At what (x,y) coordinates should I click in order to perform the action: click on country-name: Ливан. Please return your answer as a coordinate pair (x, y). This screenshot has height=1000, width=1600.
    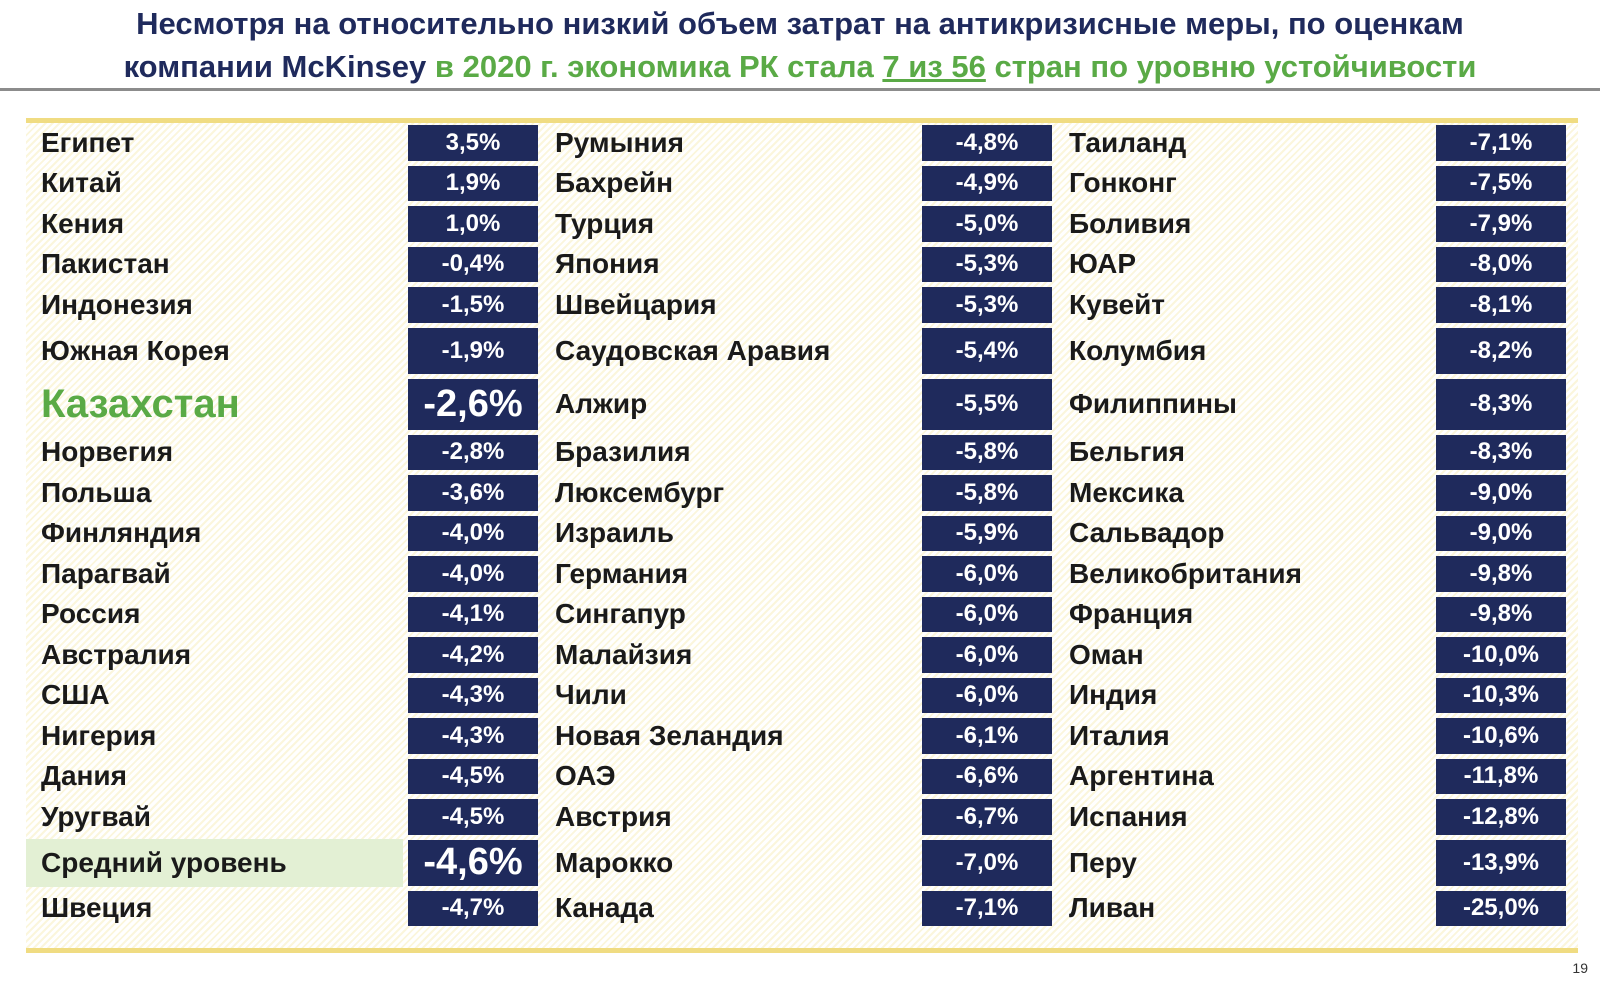
    Looking at the image, I should click on (1112, 908).